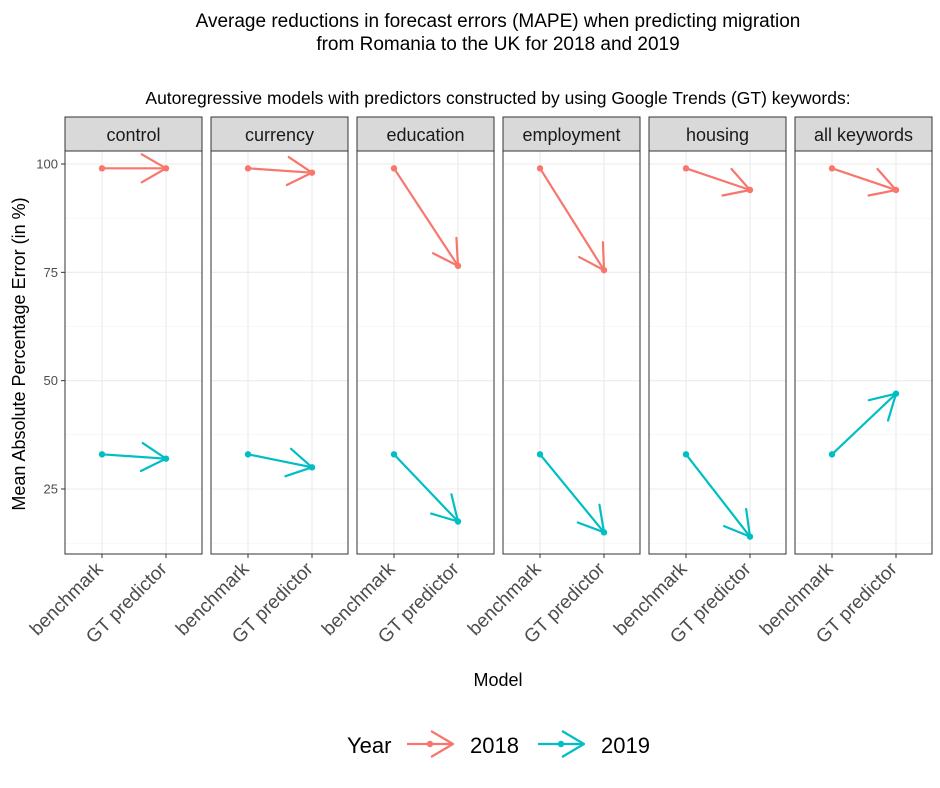  I want to click on y-tick-label: 75, so click(51, 272).